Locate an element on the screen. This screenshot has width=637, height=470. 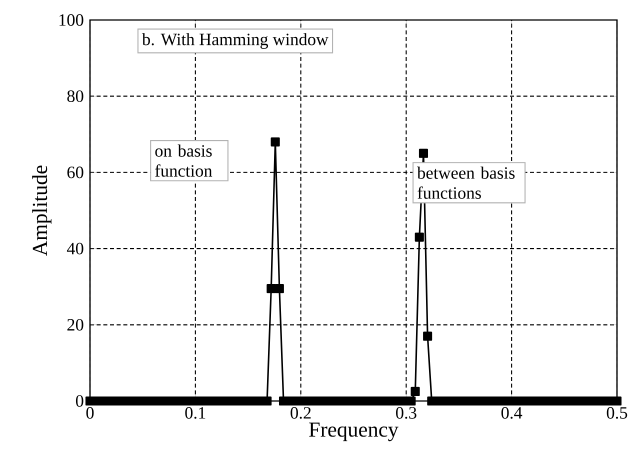
annotation: b. With Hamming window is located at coordinates (235, 41).